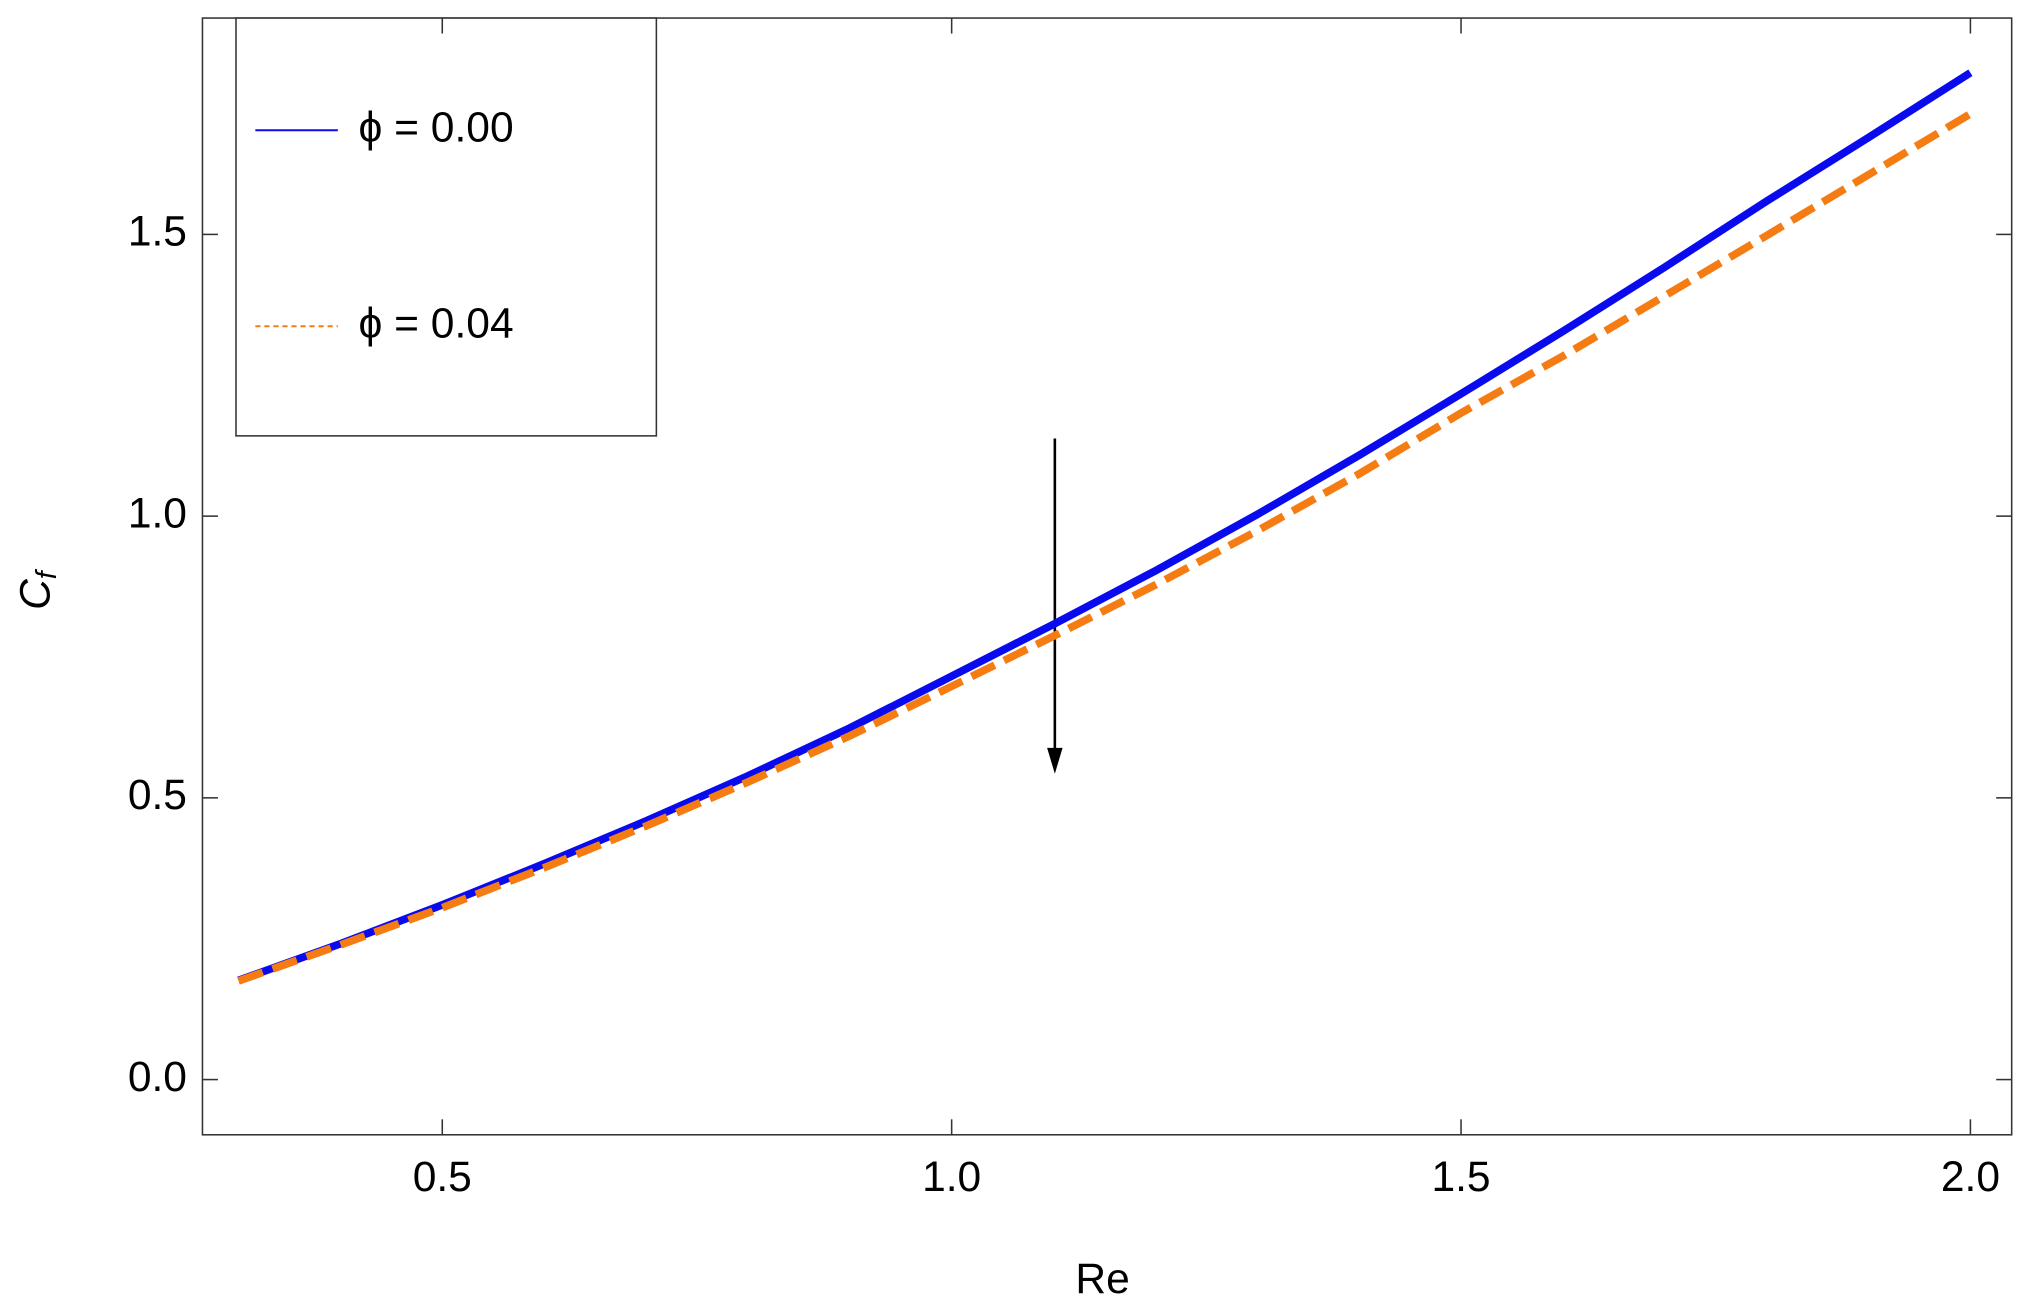 This screenshot has height=1315, width=2022. I want to click on x-tick-label: 1.5, so click(1460, 1177).